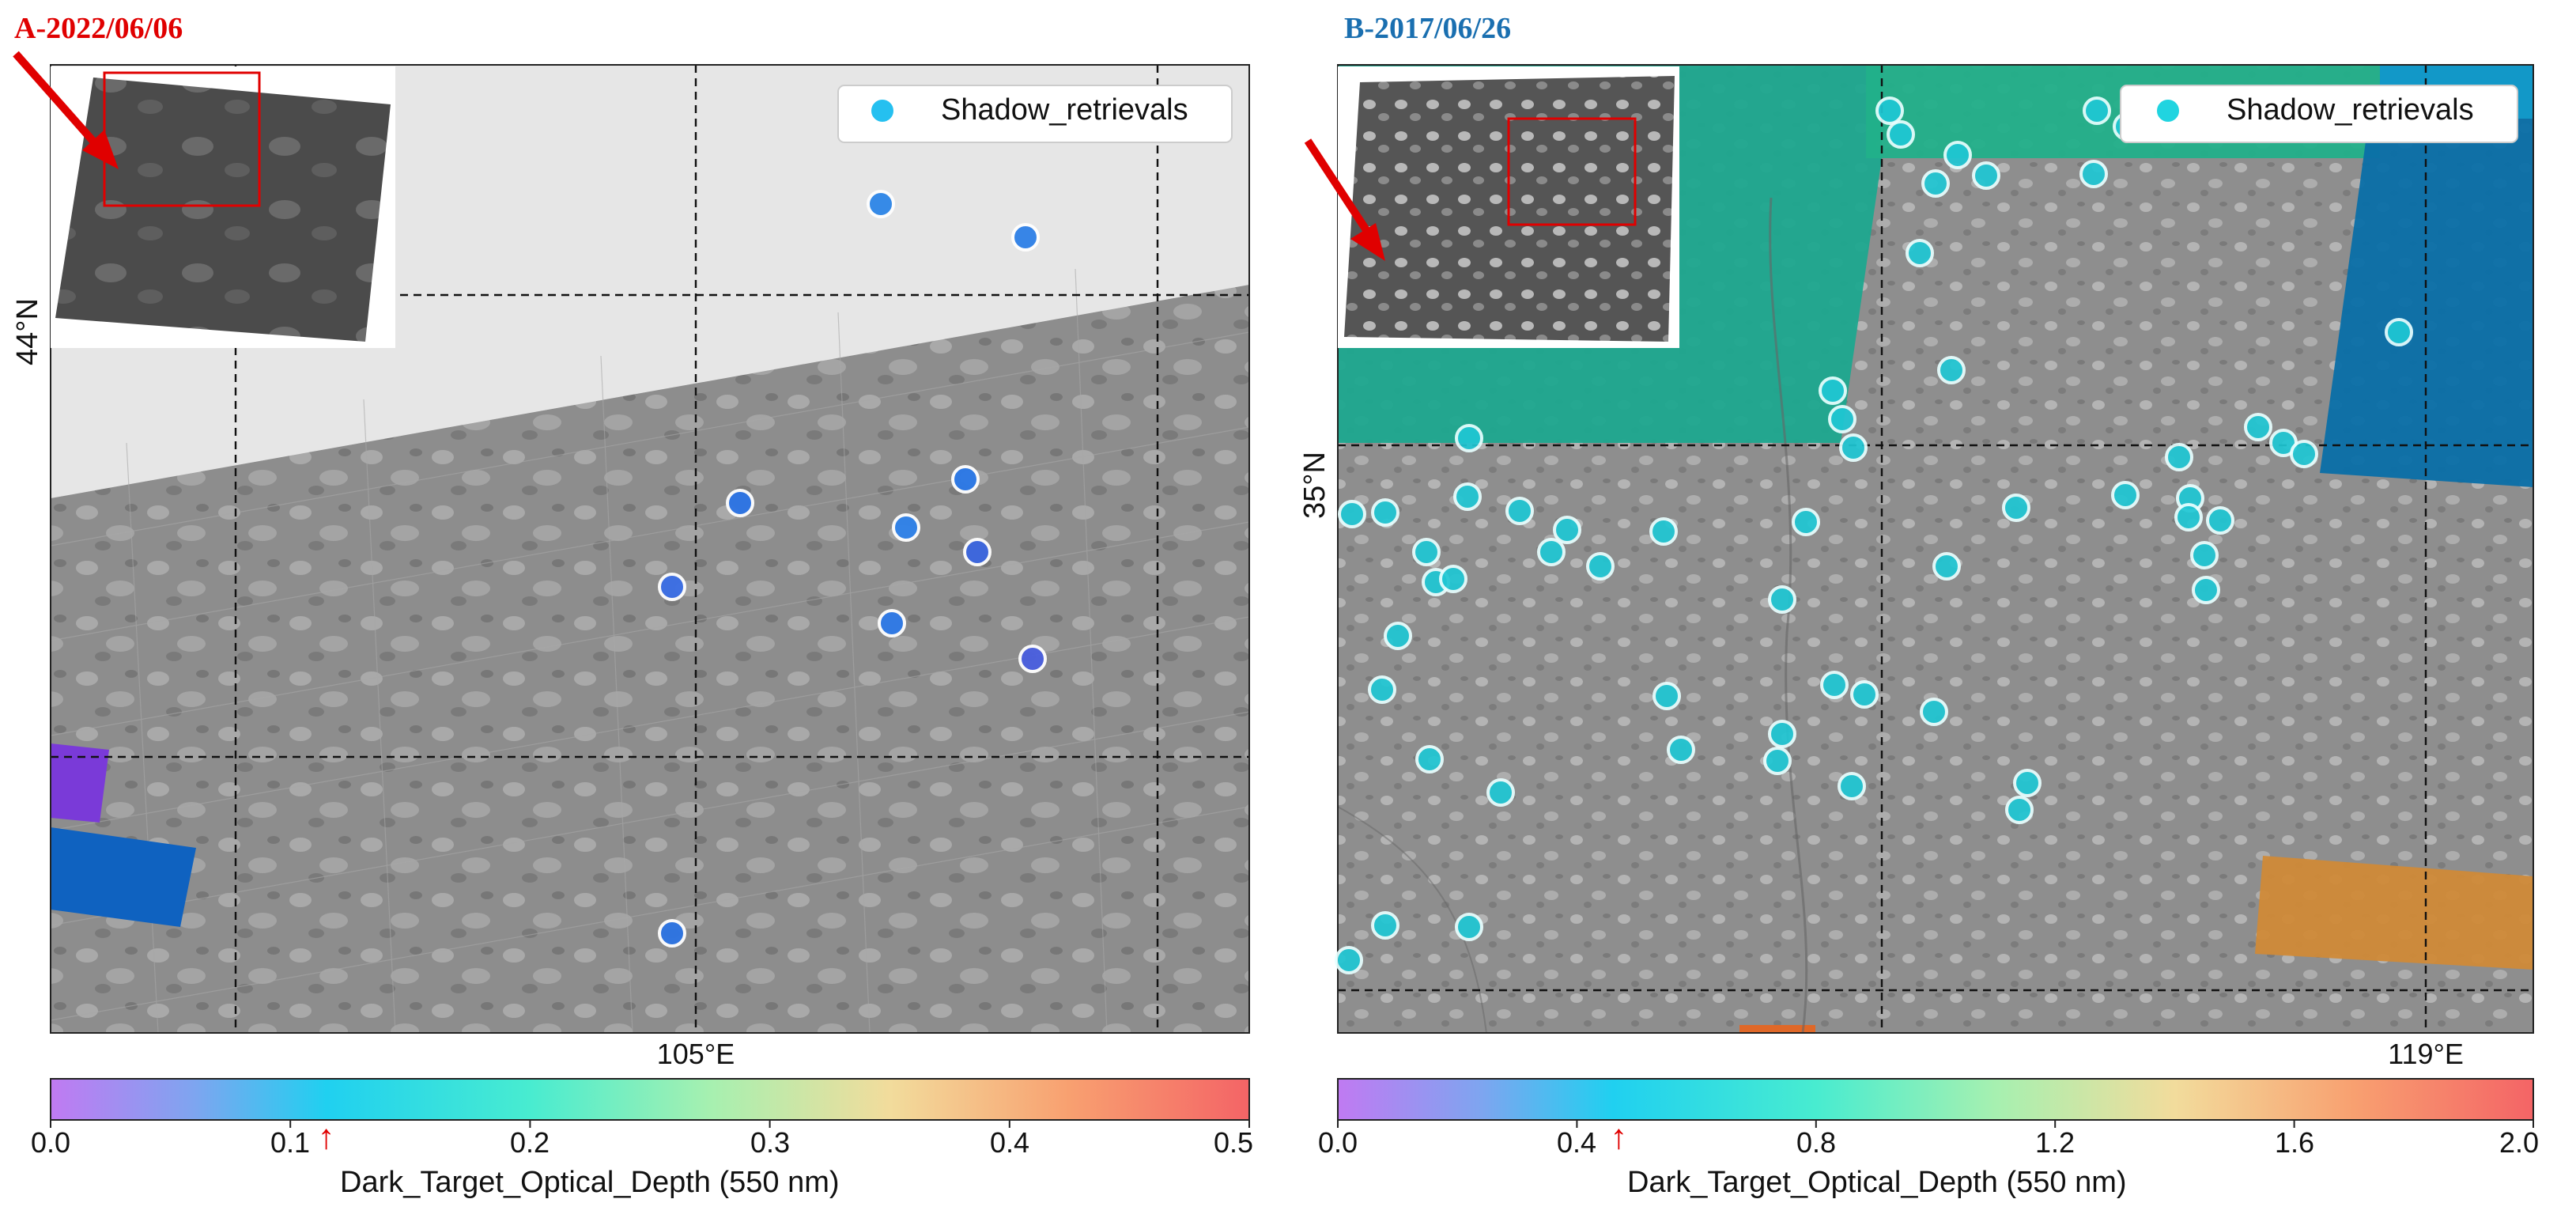 This screenshot has height=1218, width=2576. Describe the element at coordinates (650, 1099) in the screenshot. I see `panel-a-colorbar` at that location.